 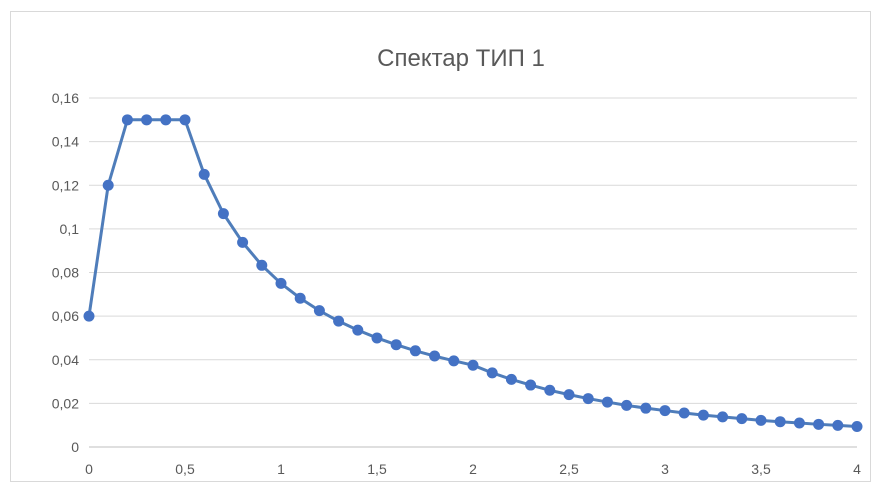 I want to click on x-tick-label: 2, so click(x=473, y=469).